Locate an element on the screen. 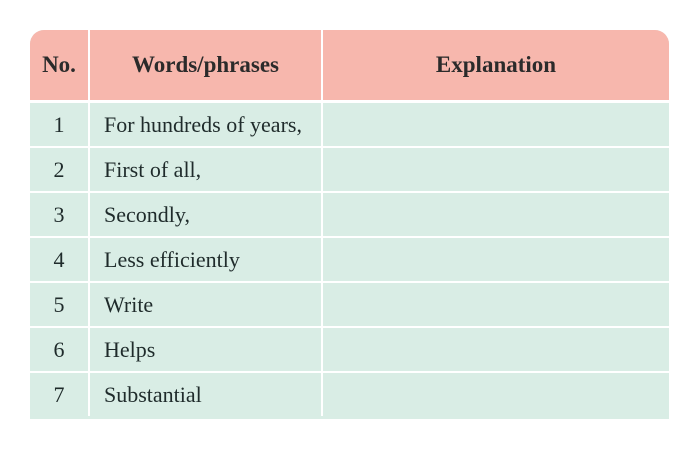 The image size is (700, 467). header-words-phrases: Words/phrases is located at coordinates (206, 65).